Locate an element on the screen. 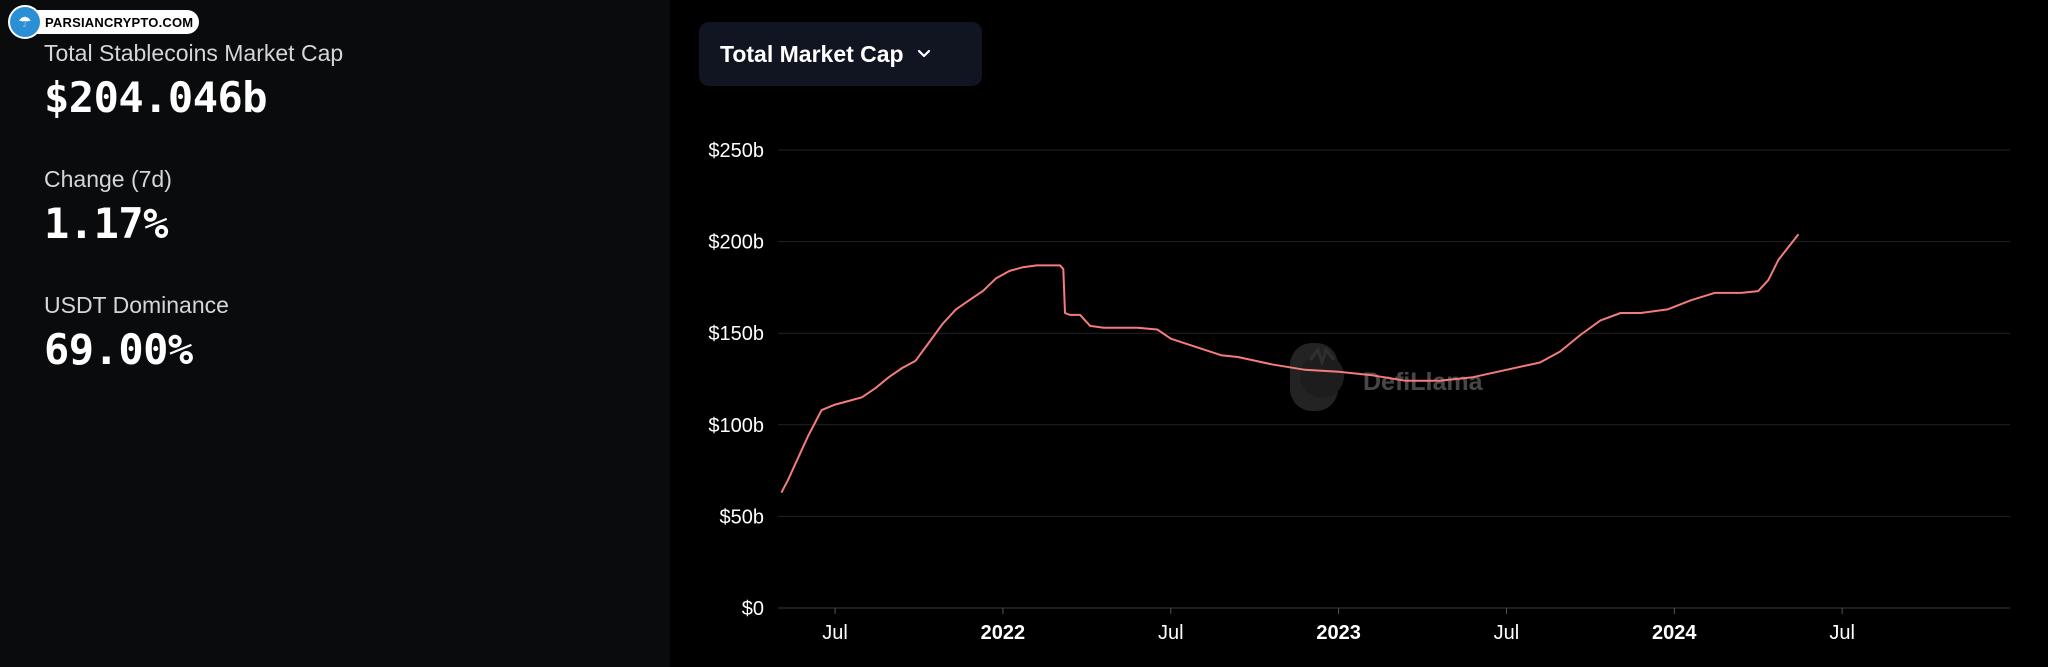 The width and height of the screenshot is (2048, 667). y-tick-label: $50b is located at coordinates (742, 517).